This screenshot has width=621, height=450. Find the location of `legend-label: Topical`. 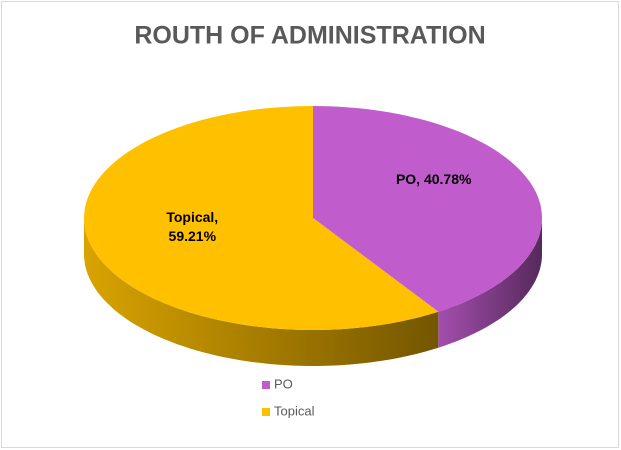

legend-label: Topical is located at coordinates (294, 410).